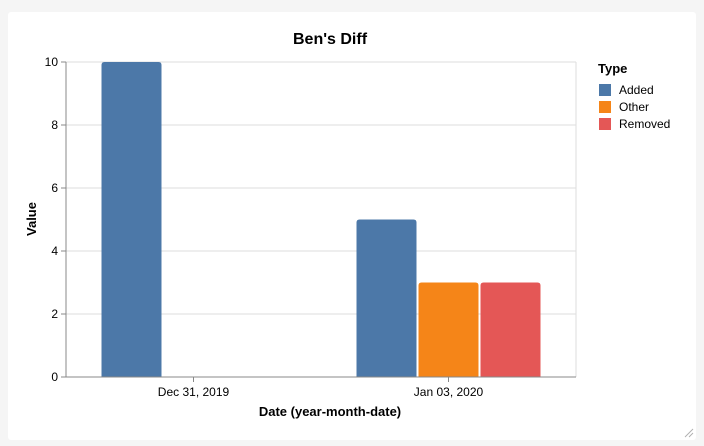 The image size is (704, 446). I want to click on legend: Type Added Other Removed, so click(634, 96).